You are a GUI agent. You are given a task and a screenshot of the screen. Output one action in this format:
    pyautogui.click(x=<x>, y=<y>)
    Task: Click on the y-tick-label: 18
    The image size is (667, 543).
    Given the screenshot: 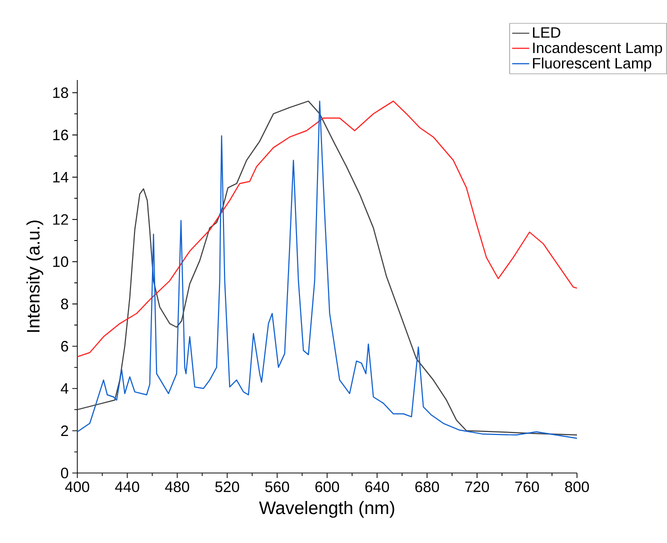 What is the action you would take?
    pyautogui.click(x=60, y=92)
    